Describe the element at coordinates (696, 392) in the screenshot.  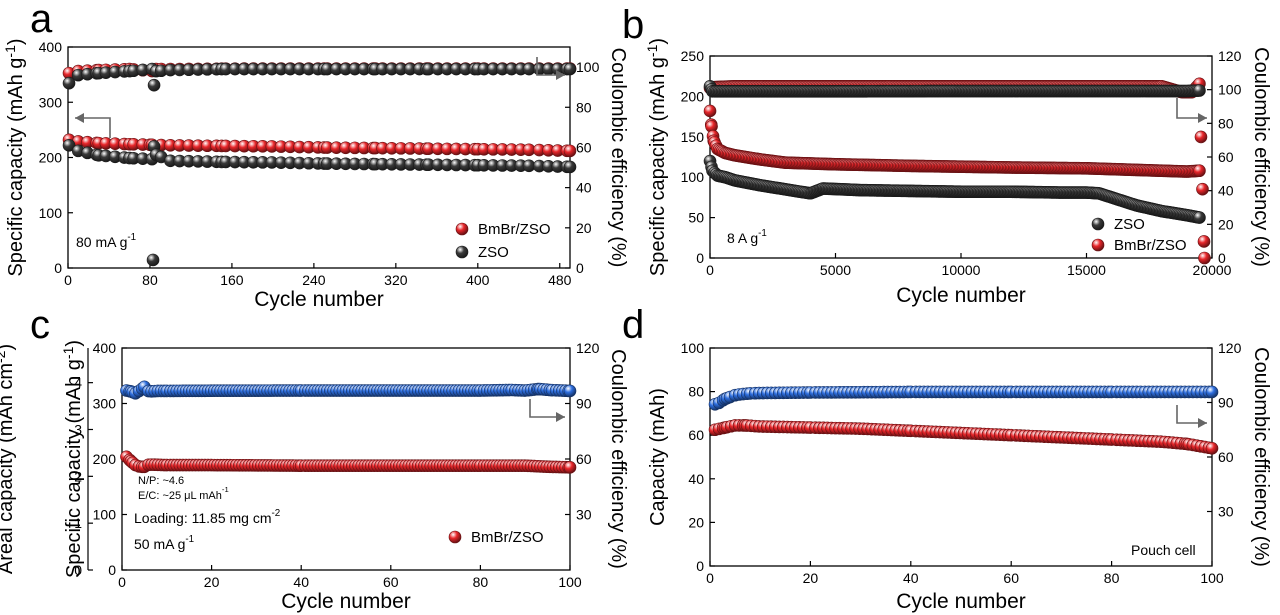
I see `y-tick-label: 80` at that location.